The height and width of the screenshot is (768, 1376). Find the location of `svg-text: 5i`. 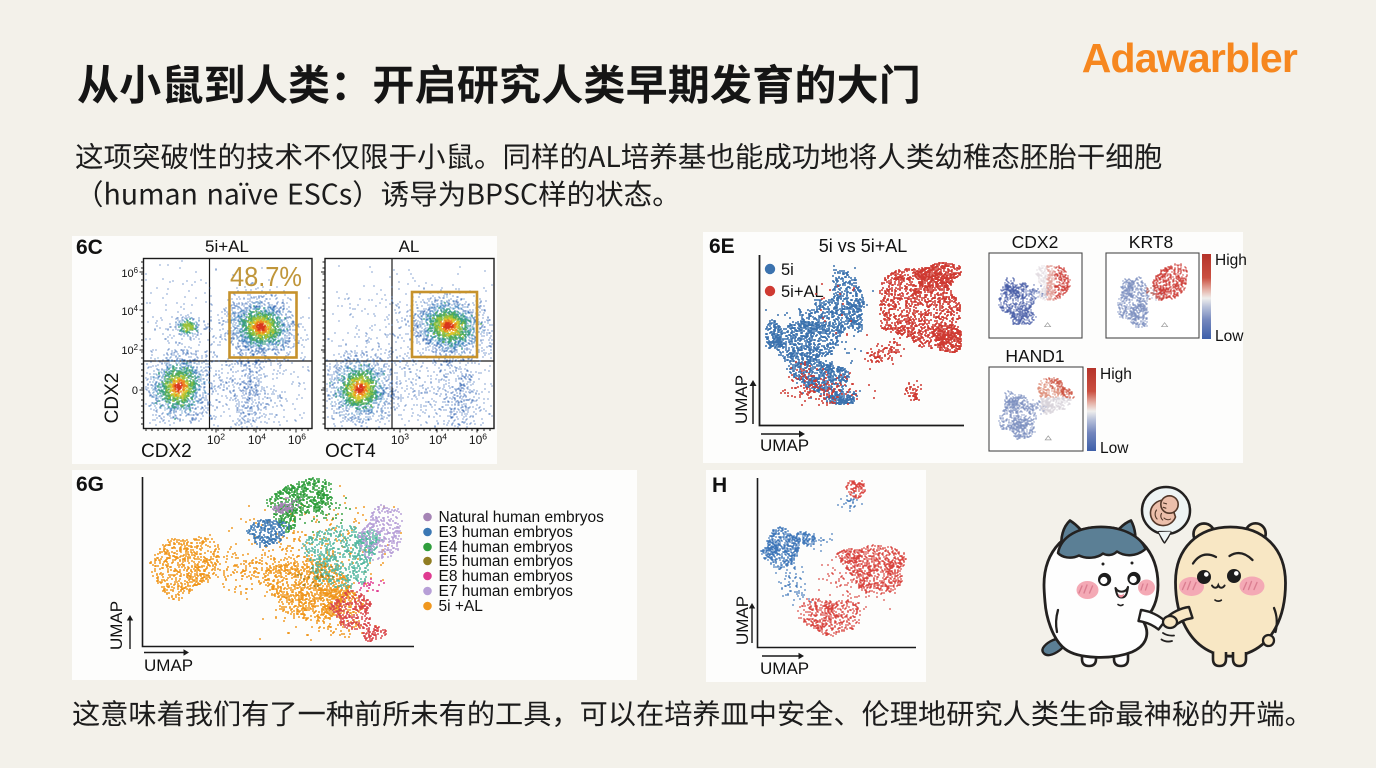

svg-text: 5i is located at coordinates (787, 270).